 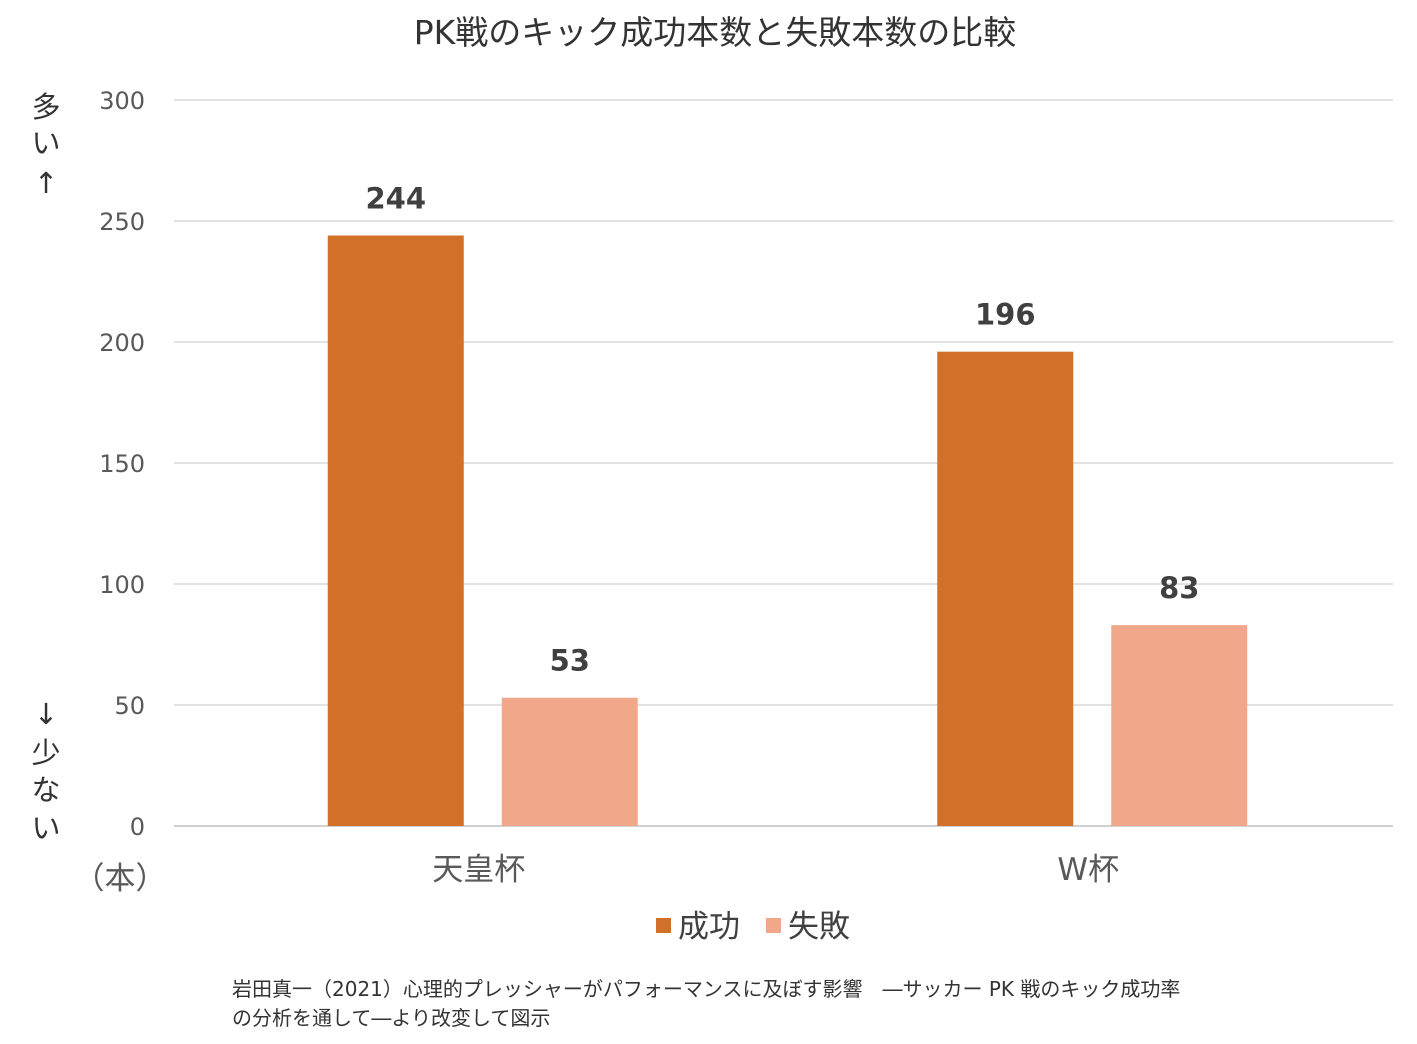 I want to click on y-axis-ticks: 0 50 100 150 200 250 300, so click(x=122, y=464).